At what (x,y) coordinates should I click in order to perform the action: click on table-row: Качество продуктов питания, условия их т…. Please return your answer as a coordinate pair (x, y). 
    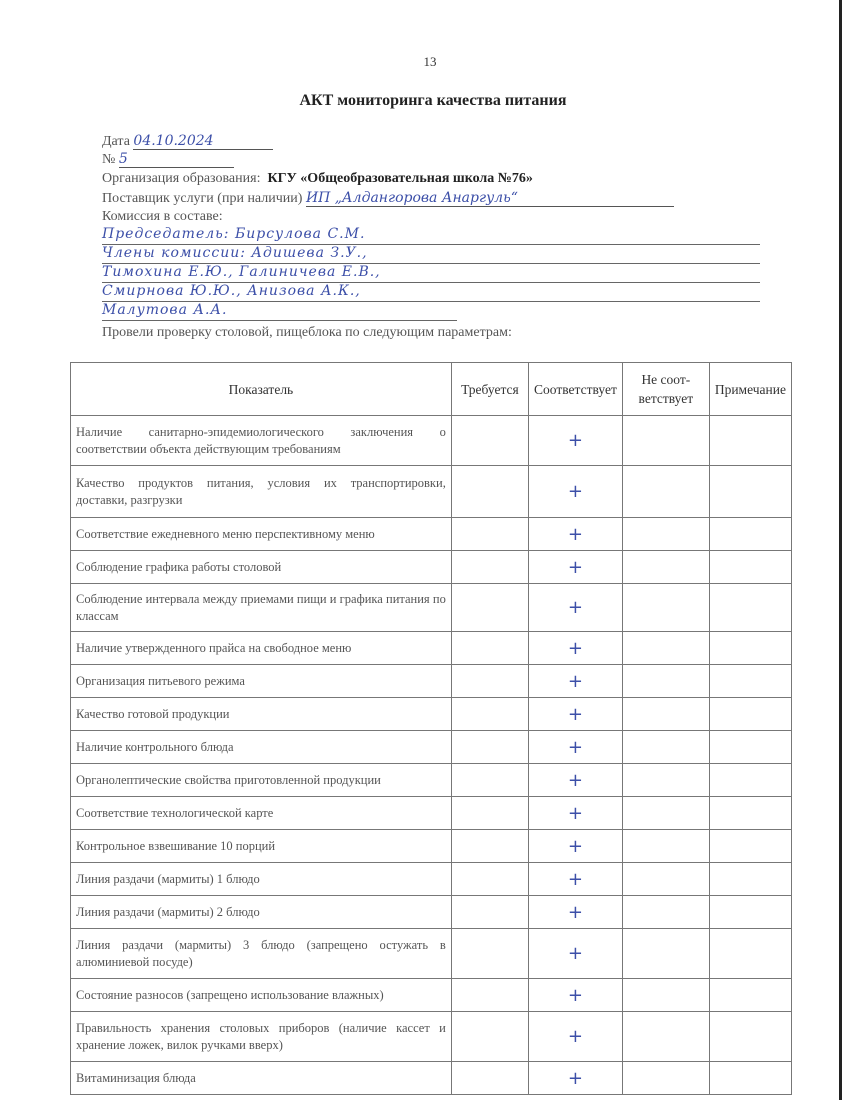
    Looking at the image, I should click on (431, 491).